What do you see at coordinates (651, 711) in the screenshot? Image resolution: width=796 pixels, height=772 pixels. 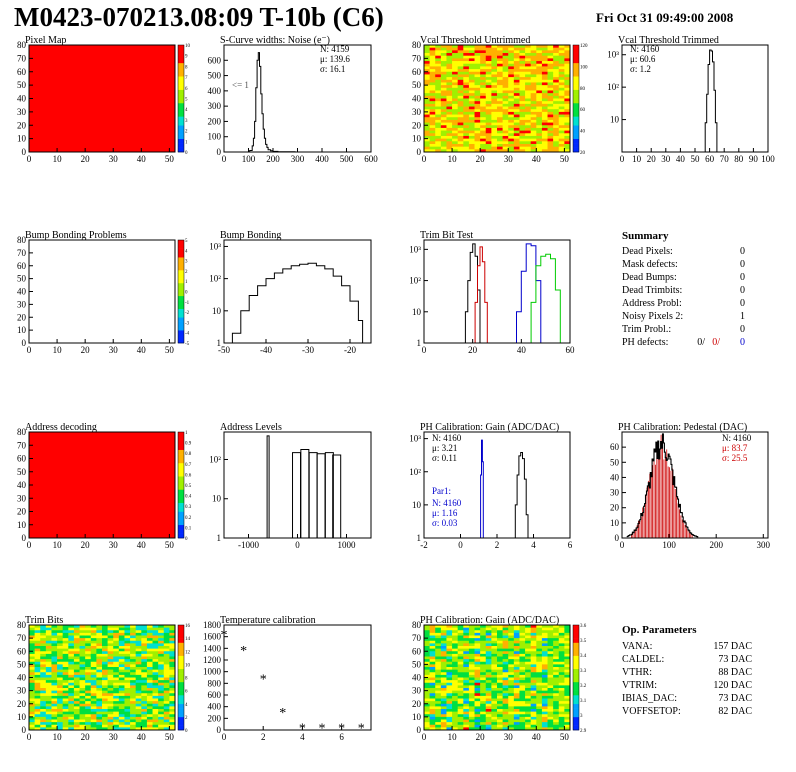 I see `op-parameter-label: VOFFSETOP:` at bounding box center [651, 711].